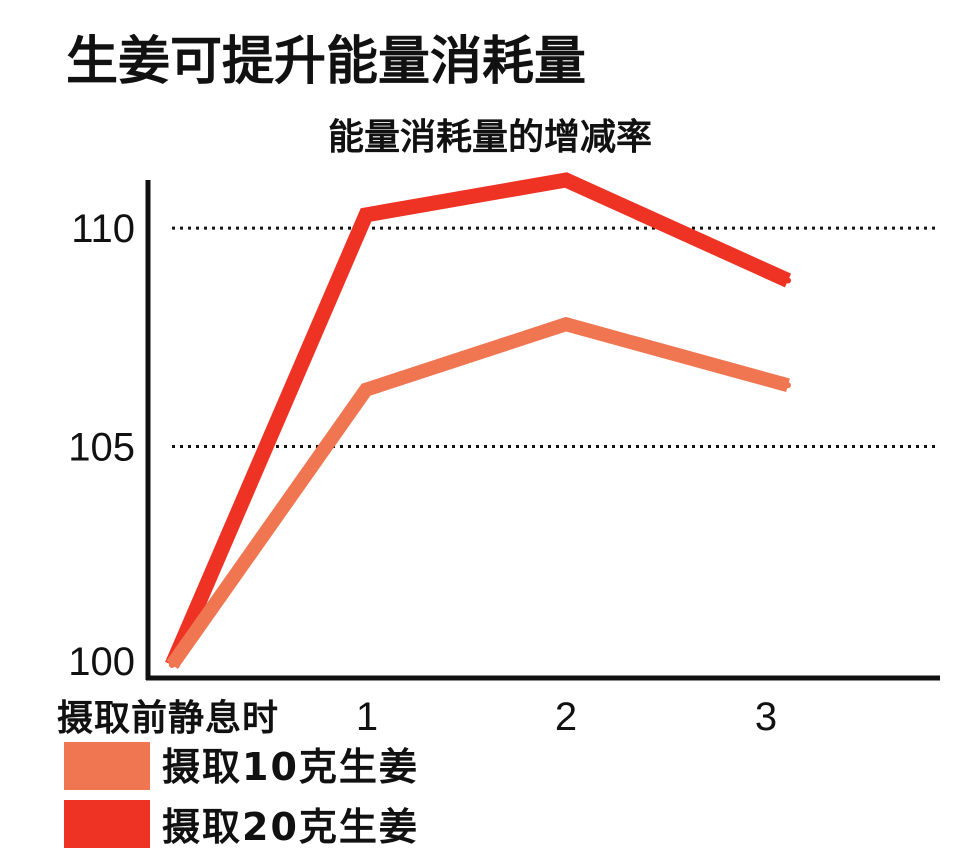  I want to click on legend-swatch-10g, so click(107, 766).